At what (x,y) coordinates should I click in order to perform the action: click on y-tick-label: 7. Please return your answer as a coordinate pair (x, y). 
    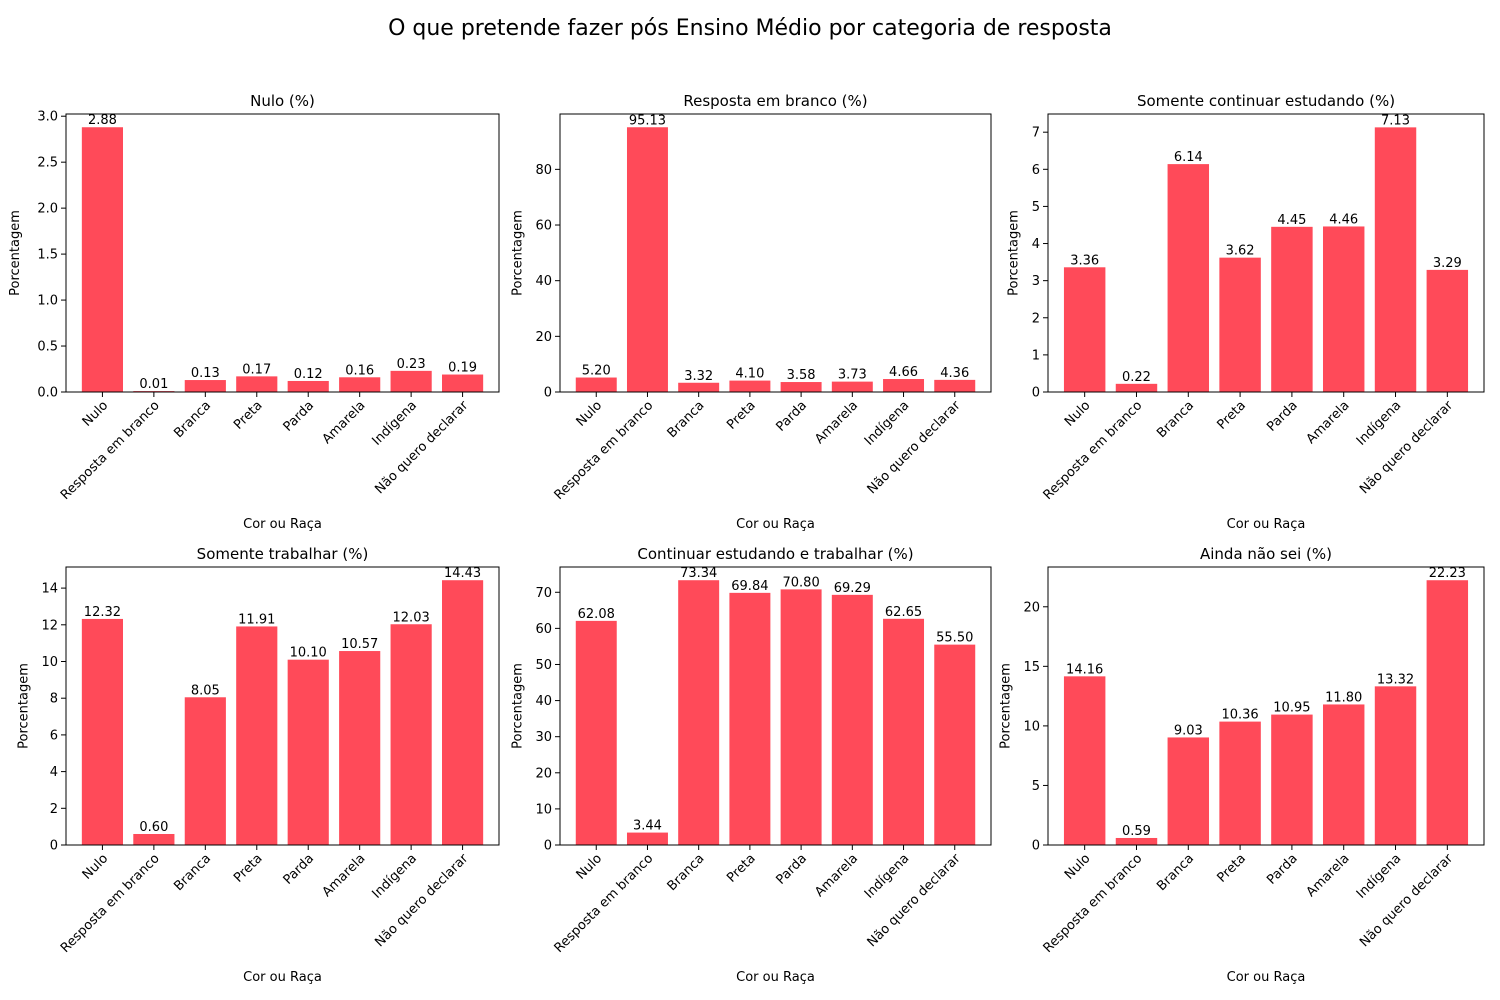
    Looking at the image, I should click on (1036, 133).